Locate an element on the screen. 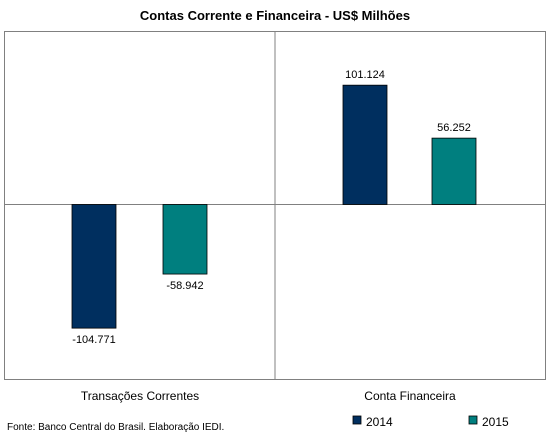 Image resolution: width=550 pixels, height=440 pixels. data-label-2014-0: -104.771 is located at coordinates (93, 340).